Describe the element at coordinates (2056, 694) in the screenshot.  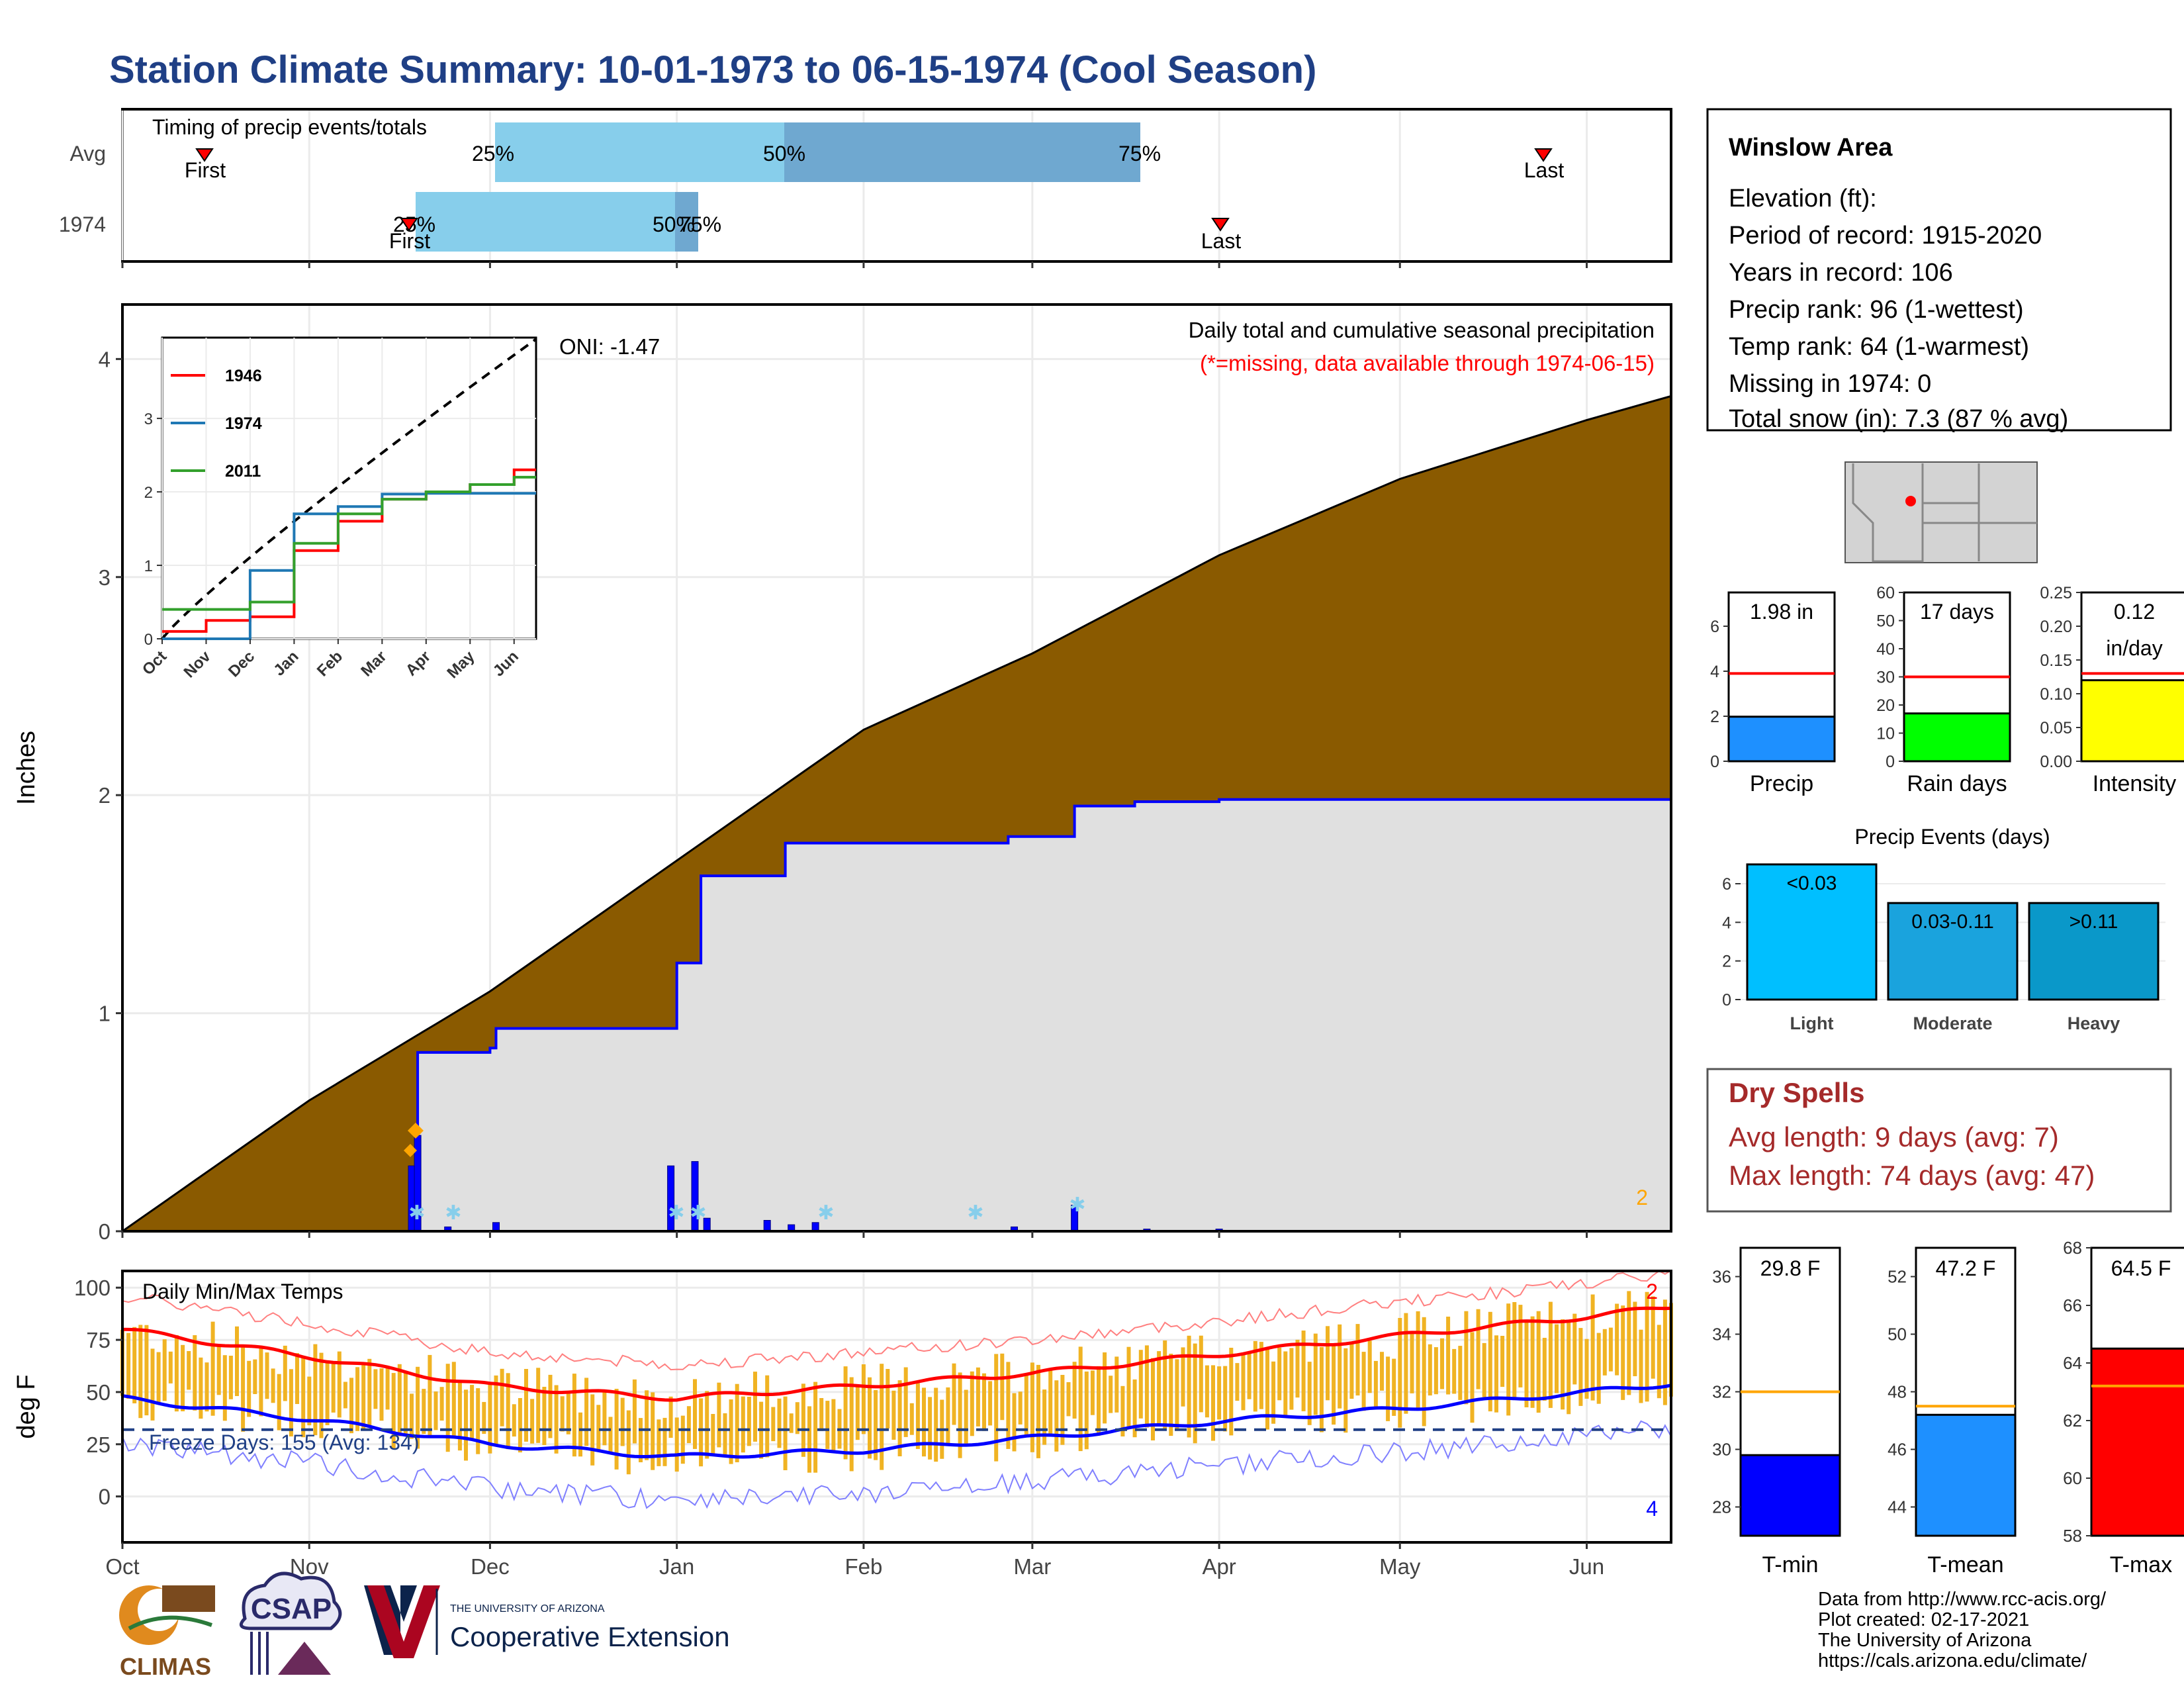
I see `mini-chart-tick-label: 0.10` at that location.